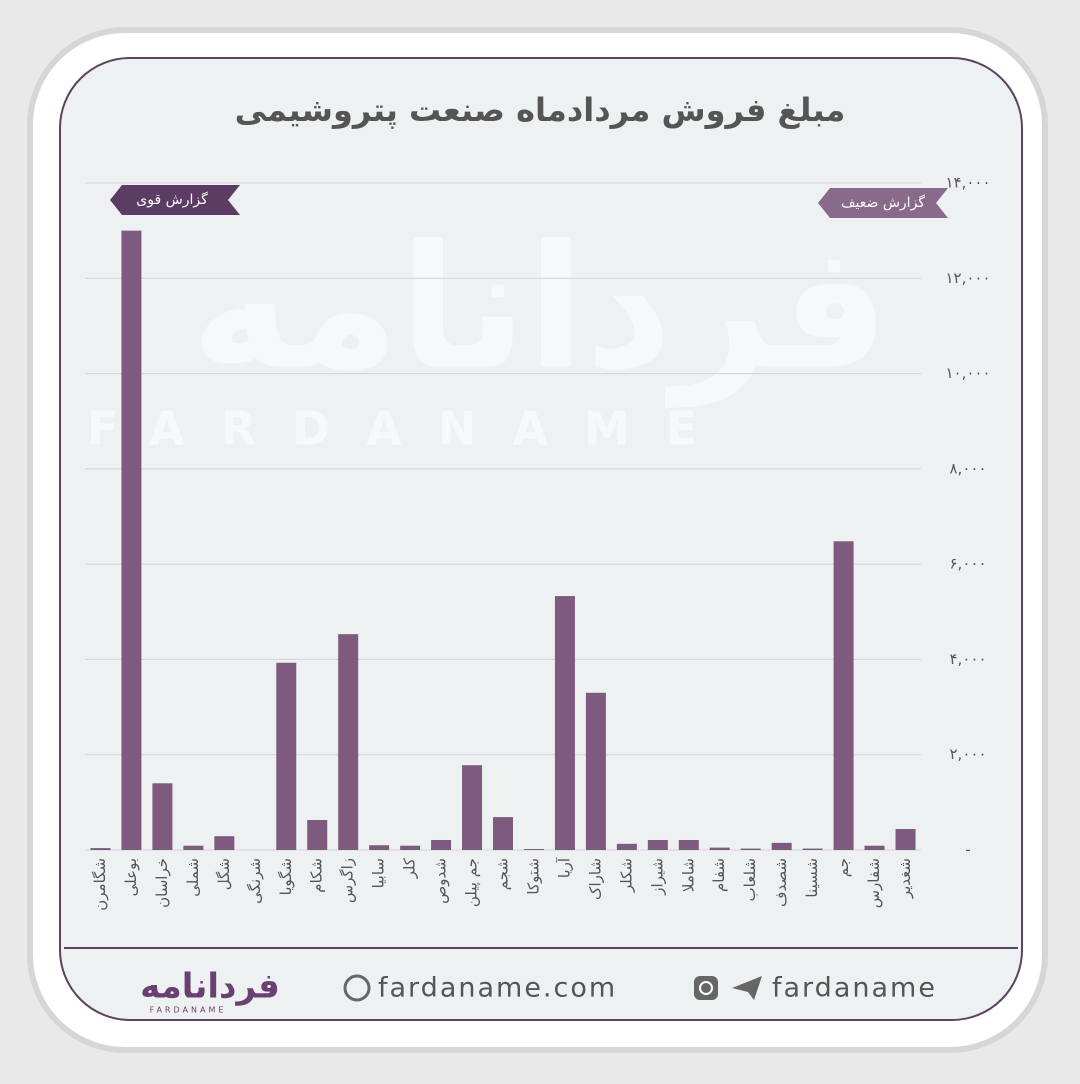 The height and width of the screenshot is (1084, 1080). Describe the element at coordinates (357, 988) in the screenshot. I see `globe-icon` at that location.